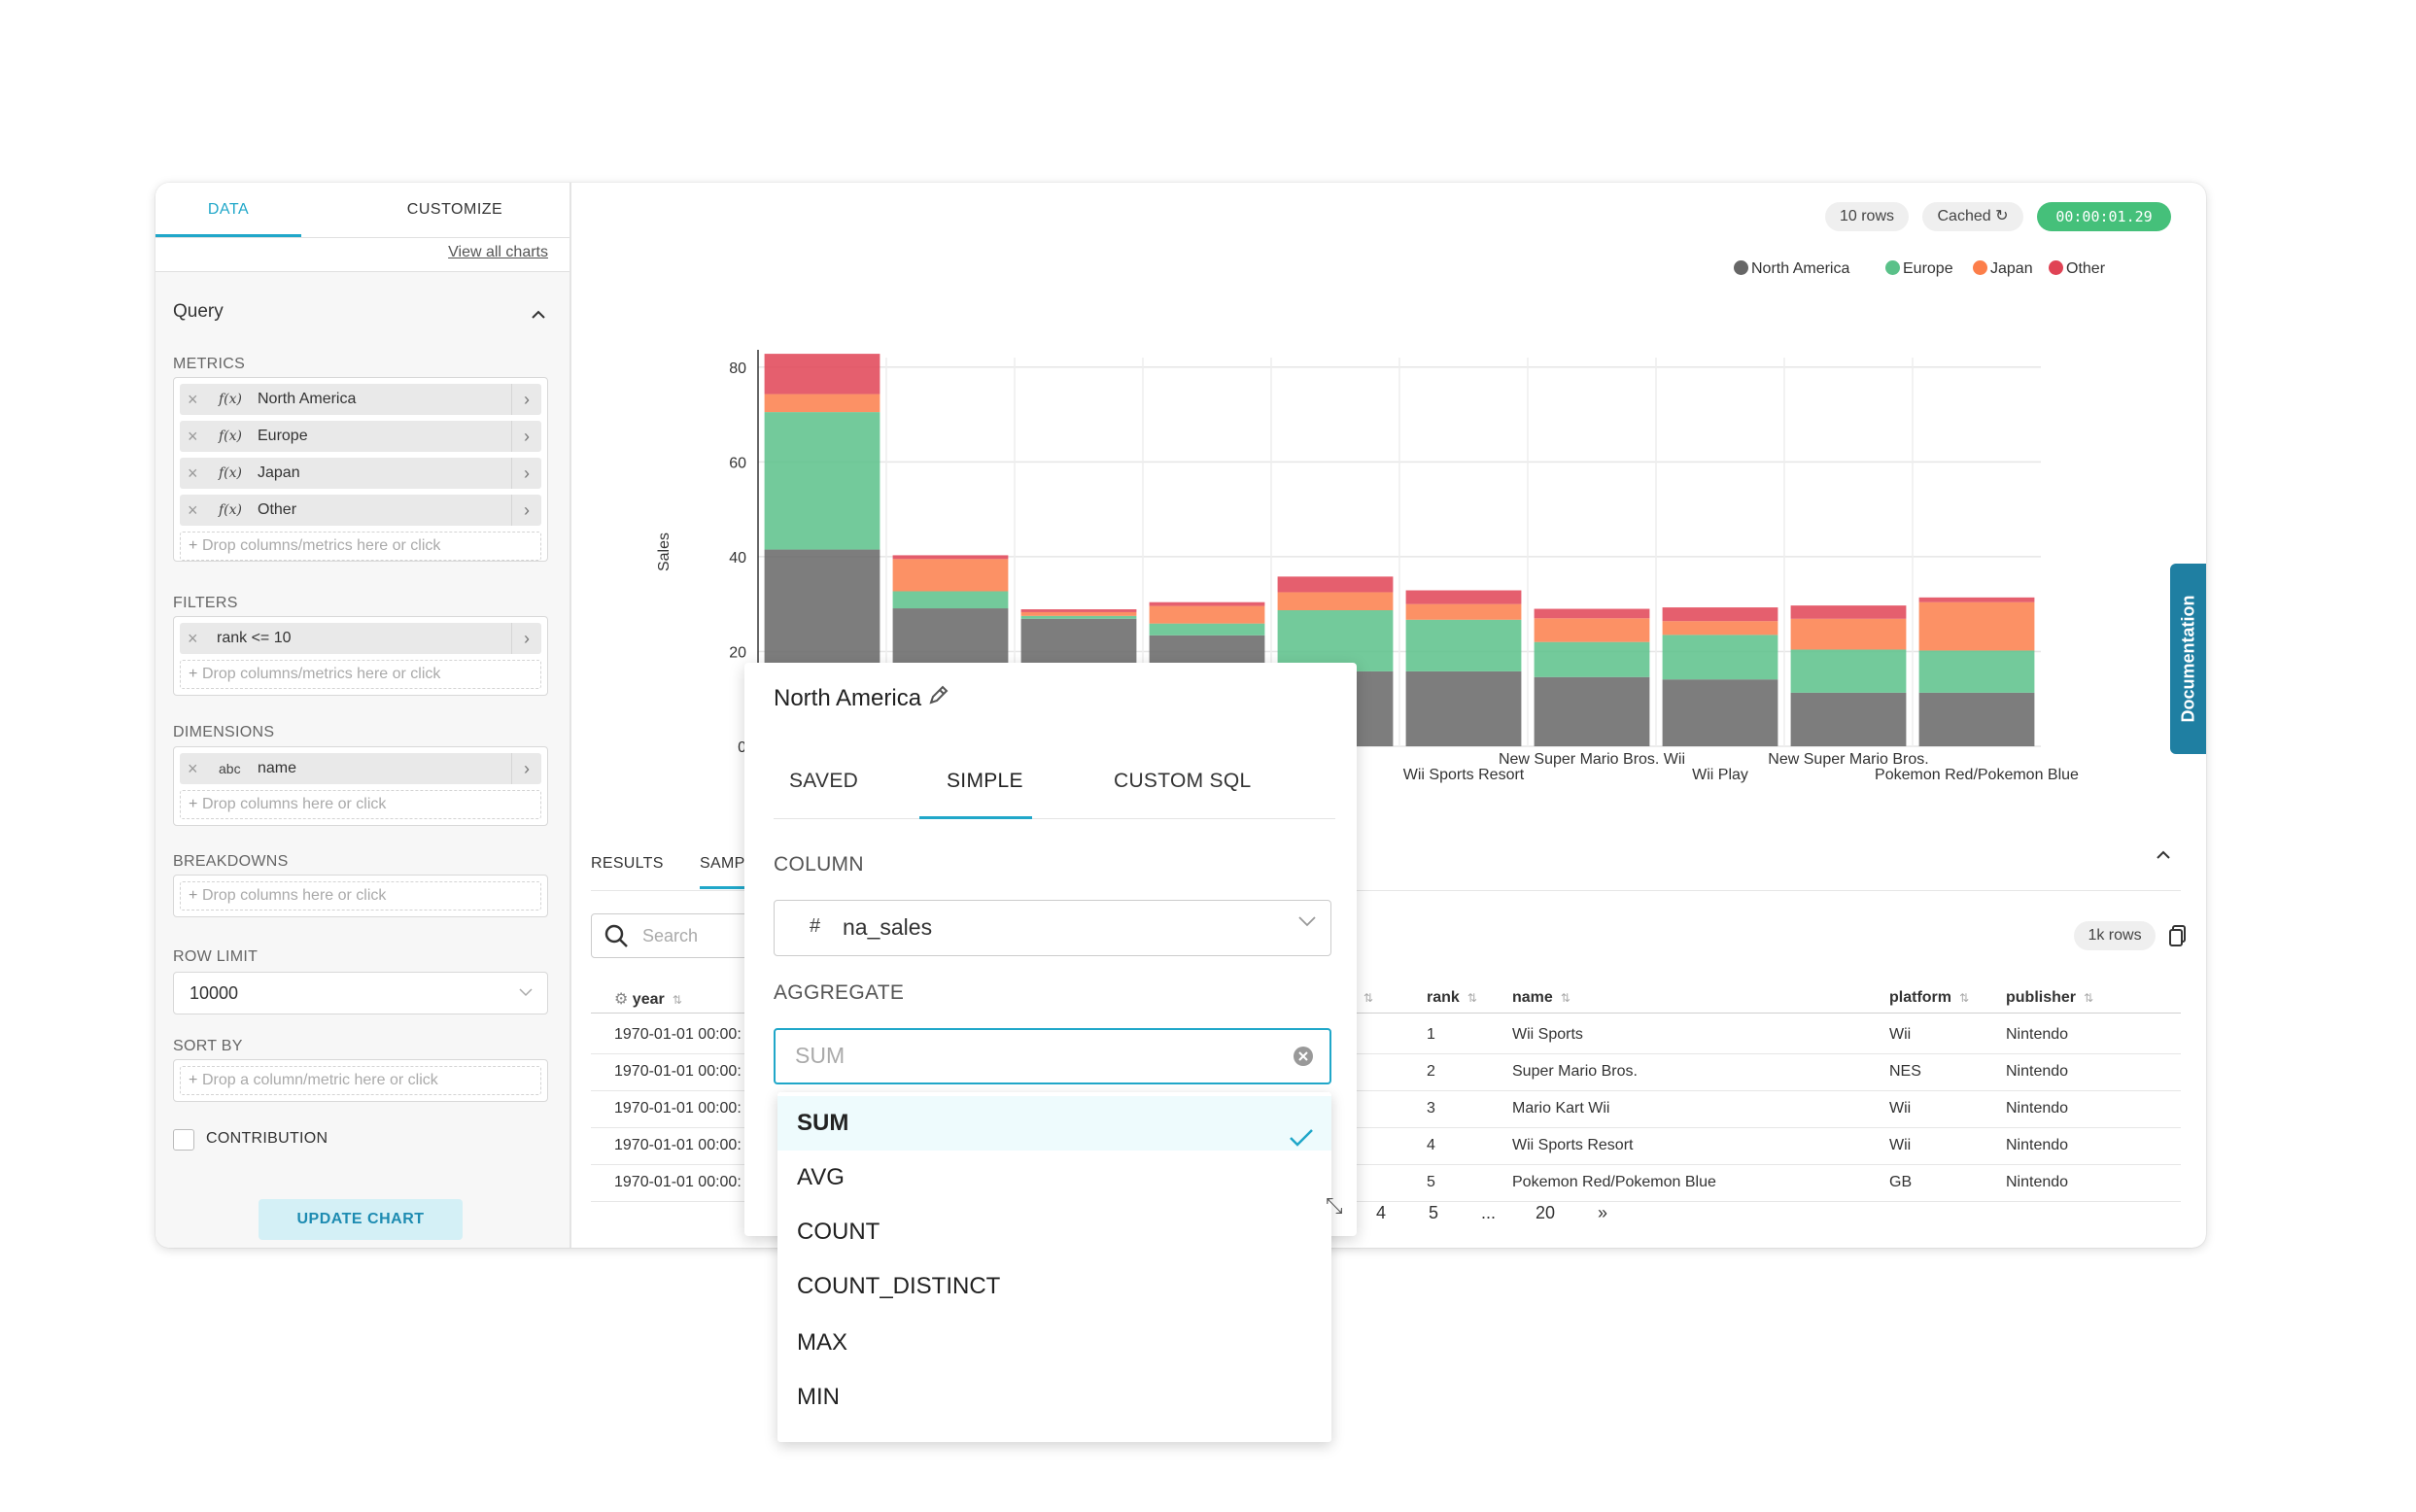 The height and width of the screenshot is (1512, 2416). I want to click on tab-custom-sql: CUSTOM SQL, so click(1183, 781).